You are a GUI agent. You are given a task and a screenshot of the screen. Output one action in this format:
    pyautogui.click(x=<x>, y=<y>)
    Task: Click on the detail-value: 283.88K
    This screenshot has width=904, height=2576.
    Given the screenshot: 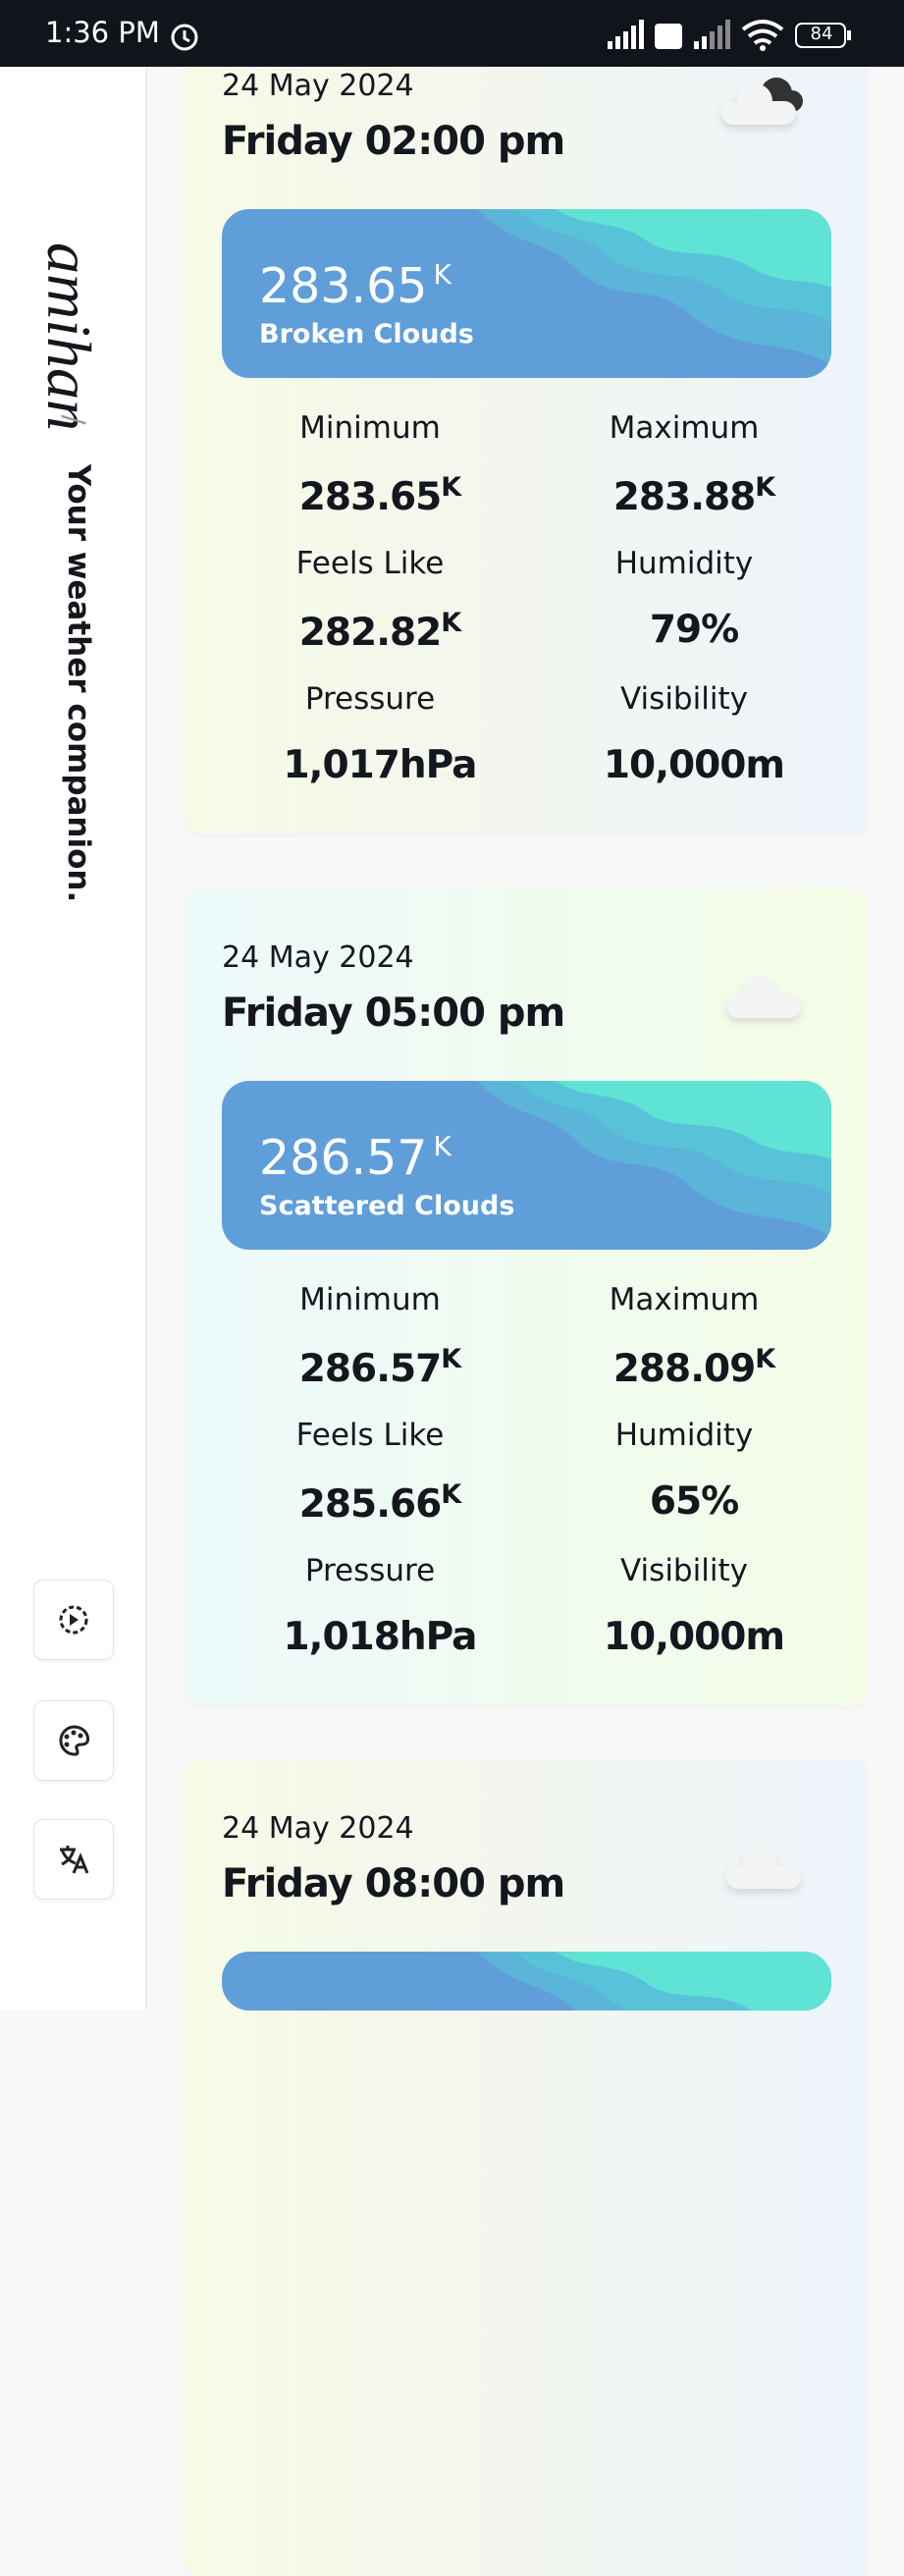 What is the action you would take?
    pyautogui.click(x=694, y=495)
    